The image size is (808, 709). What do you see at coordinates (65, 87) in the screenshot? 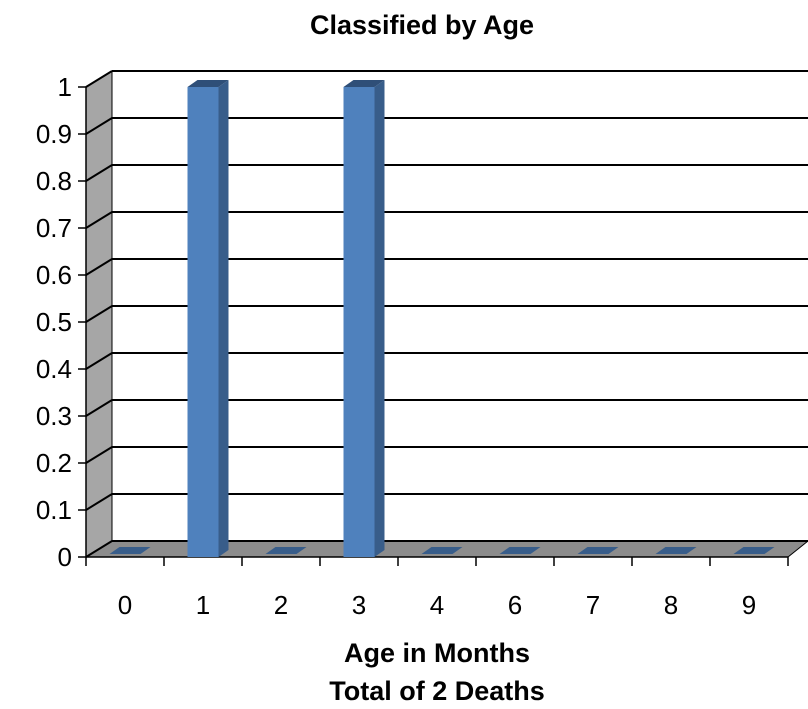
I see `y-tick-label: 1` at bounding box center [65, 87].